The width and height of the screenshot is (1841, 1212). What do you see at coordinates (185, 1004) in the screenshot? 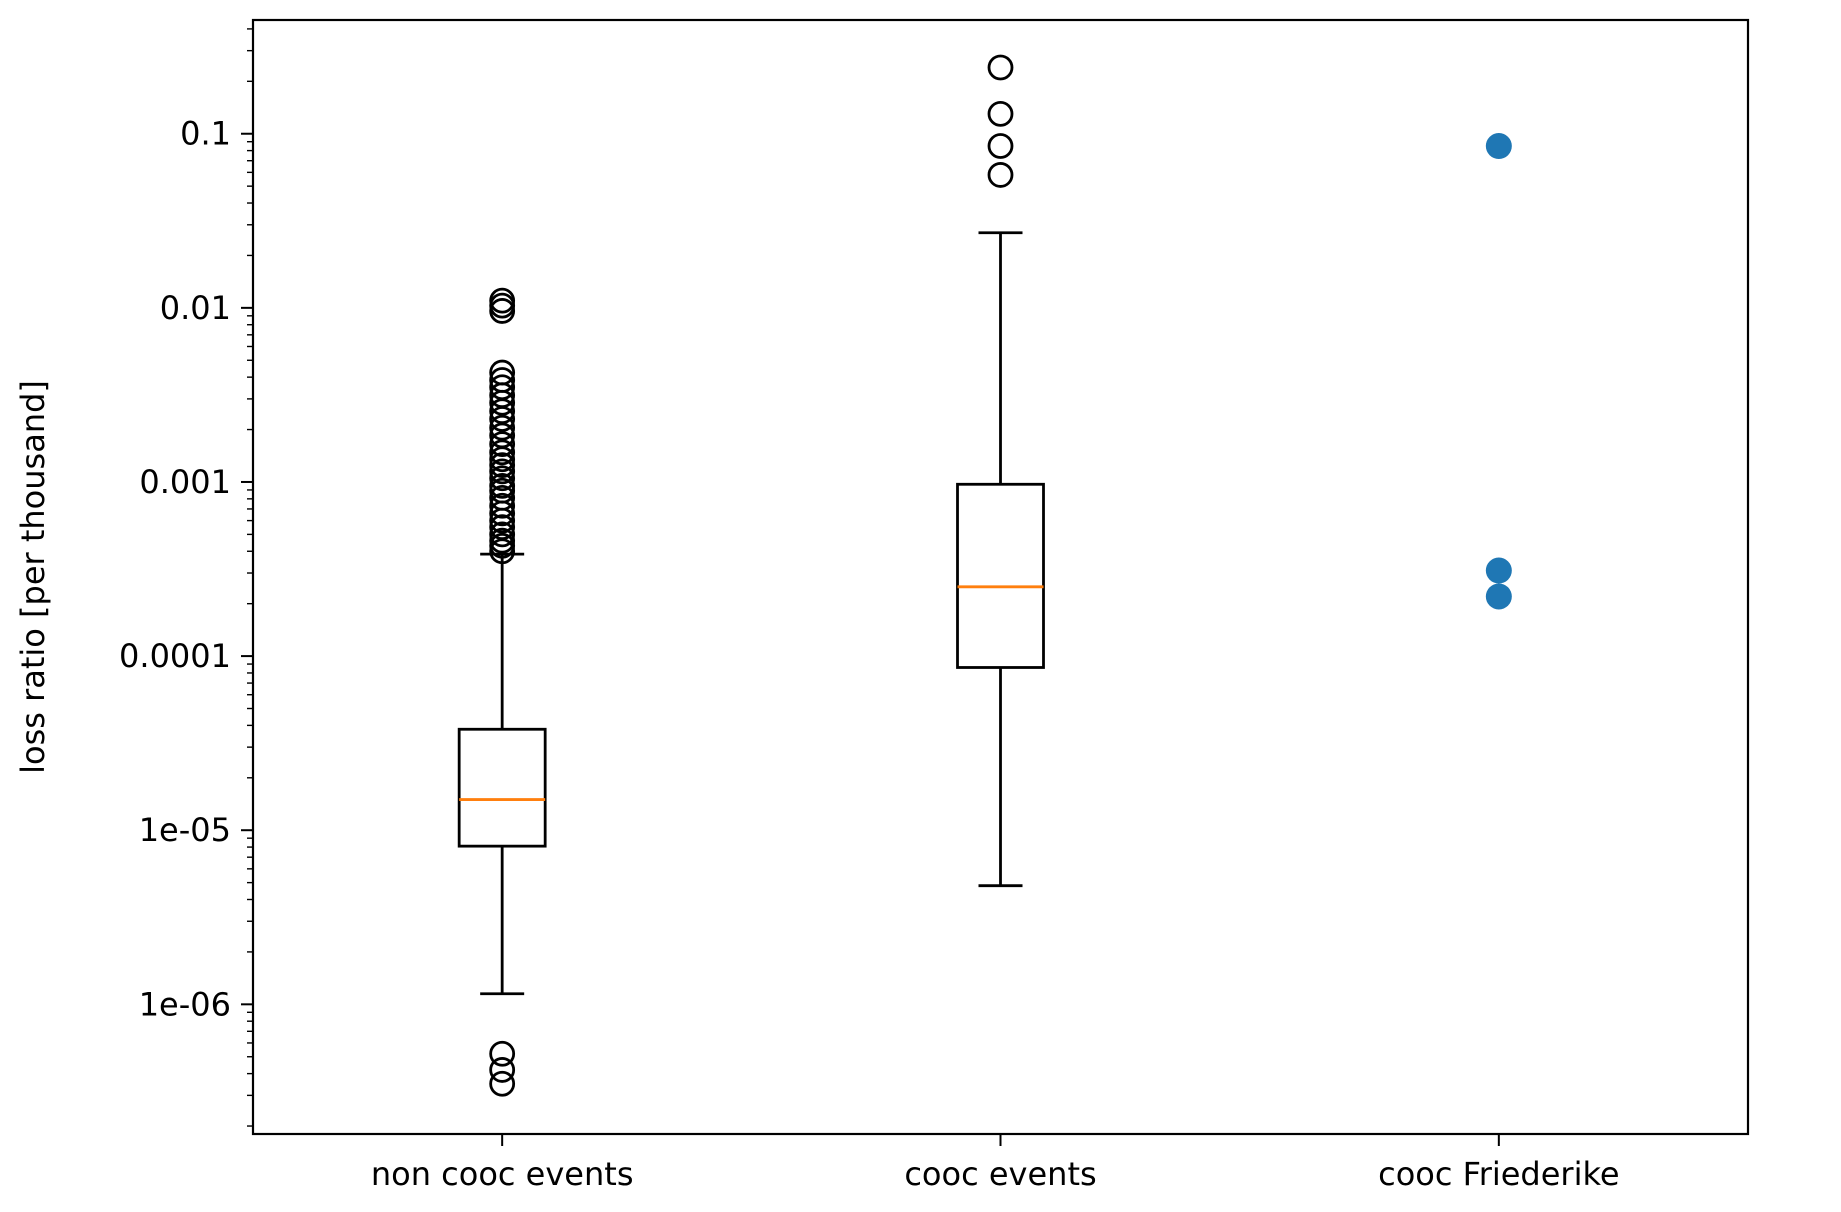
I see `y-tick-label: 1e-06` at bounding box center [185, 1004].